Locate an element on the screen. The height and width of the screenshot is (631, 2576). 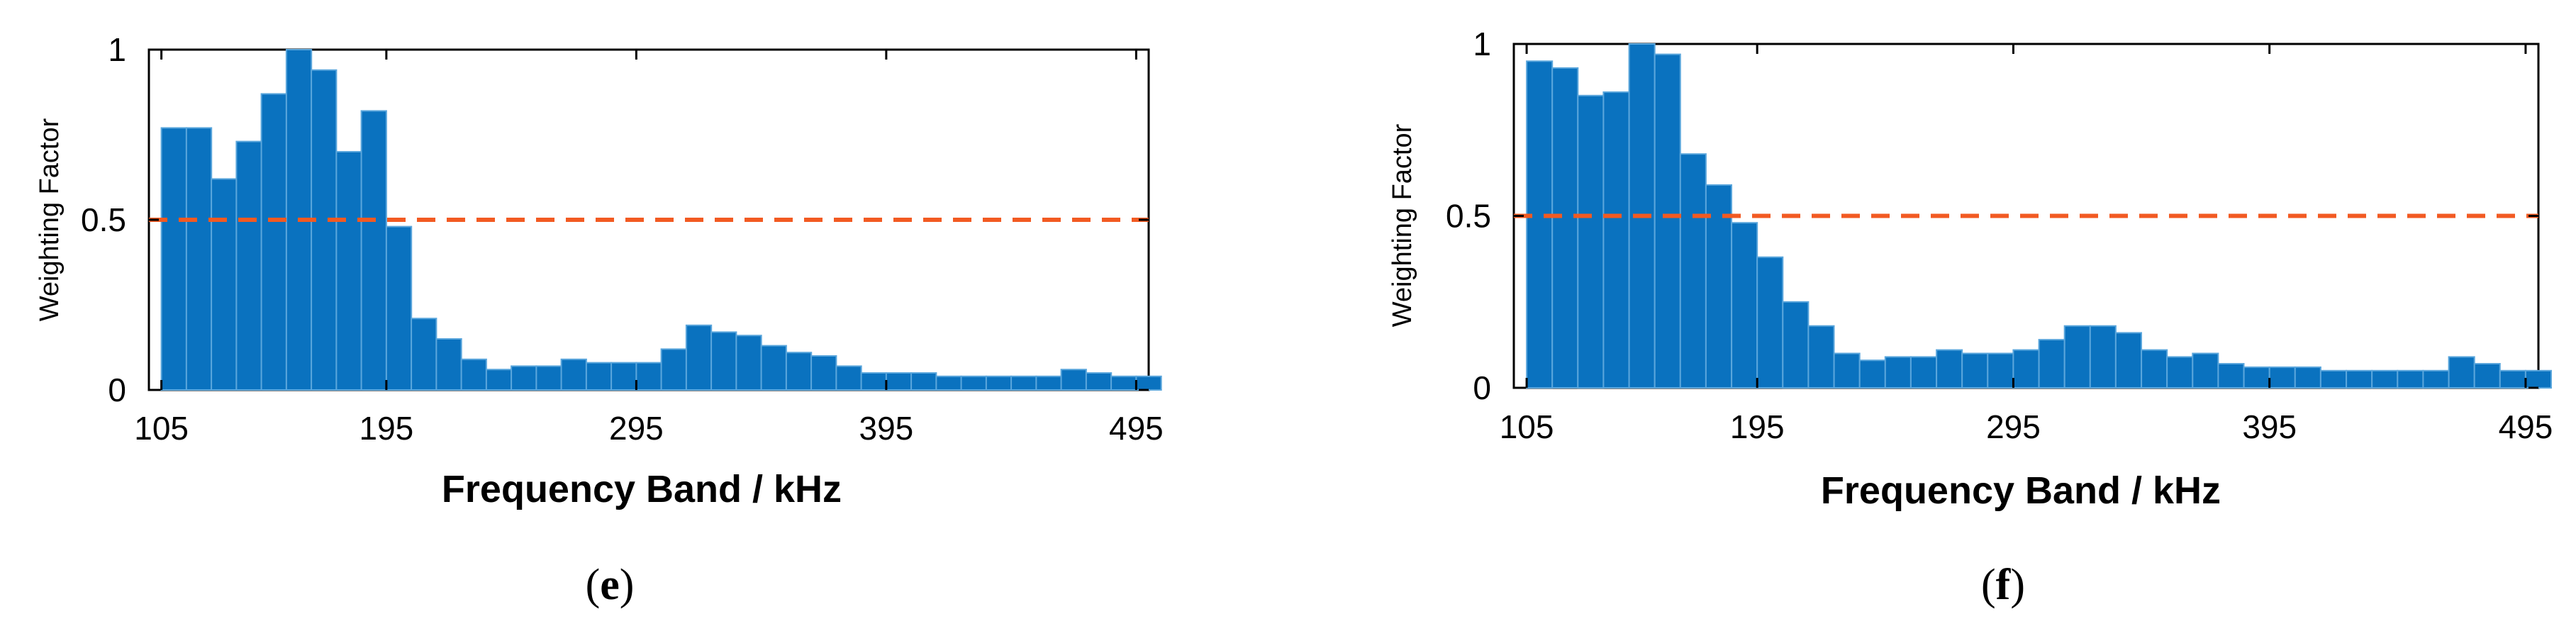
x-tick-label: 295 is located at coordinates (2013, 427).